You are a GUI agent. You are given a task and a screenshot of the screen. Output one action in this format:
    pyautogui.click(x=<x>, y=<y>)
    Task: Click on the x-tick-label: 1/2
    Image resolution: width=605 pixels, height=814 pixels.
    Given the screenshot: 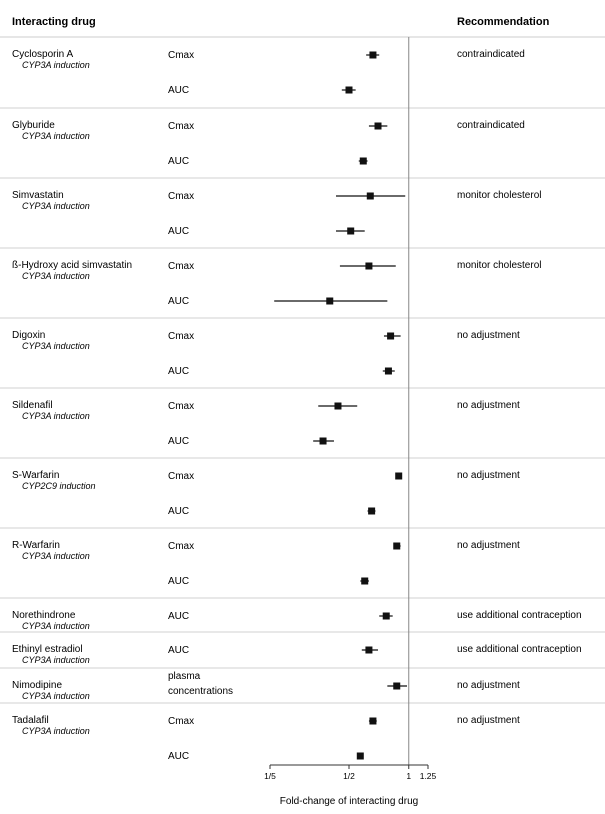 What is the action you would take?
    pyautogui.click(x=349, y=776)
    